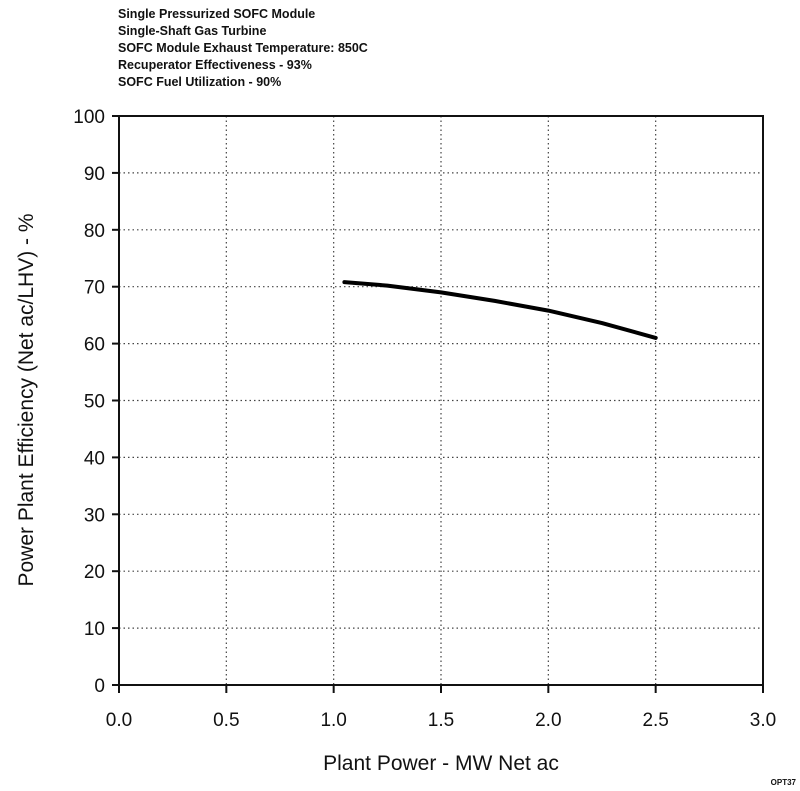 The height and width of the screenshot is (791, 800). Describe the element at coordinates (94, 174) in the screenshot. I see `y-tick-label: 90` at that location.